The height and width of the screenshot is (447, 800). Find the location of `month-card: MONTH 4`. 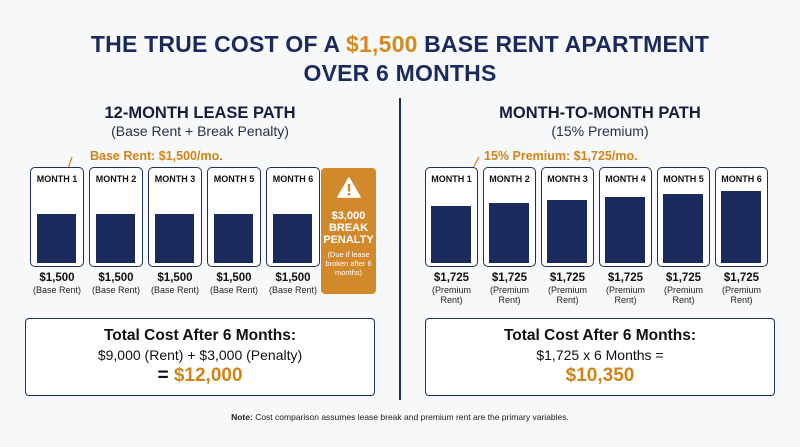

month-card: MONTH 4 is located at coordinates (625, 217).